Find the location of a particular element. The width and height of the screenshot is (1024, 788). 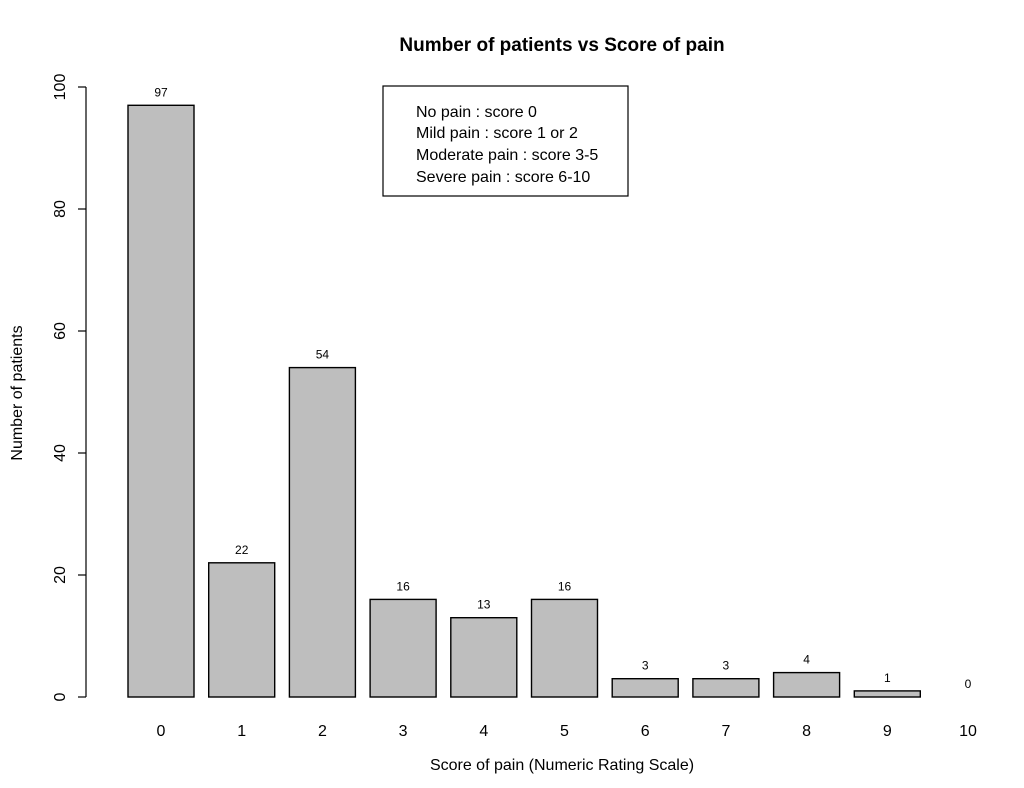

bar-value-label-6: 3 is located at coordinates (645, 666).